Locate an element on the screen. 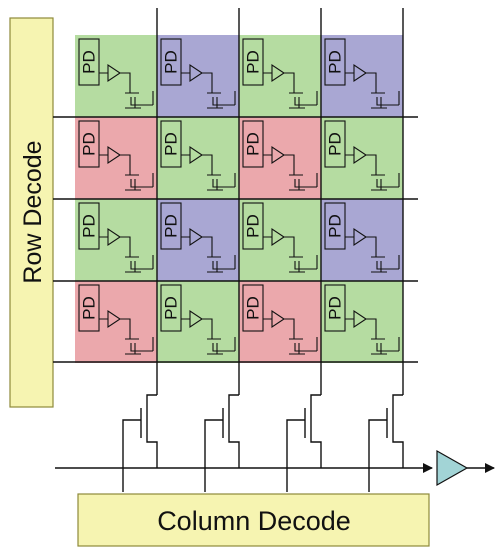  column-decode-label: Column Decode is located at coordinates (254, 521).